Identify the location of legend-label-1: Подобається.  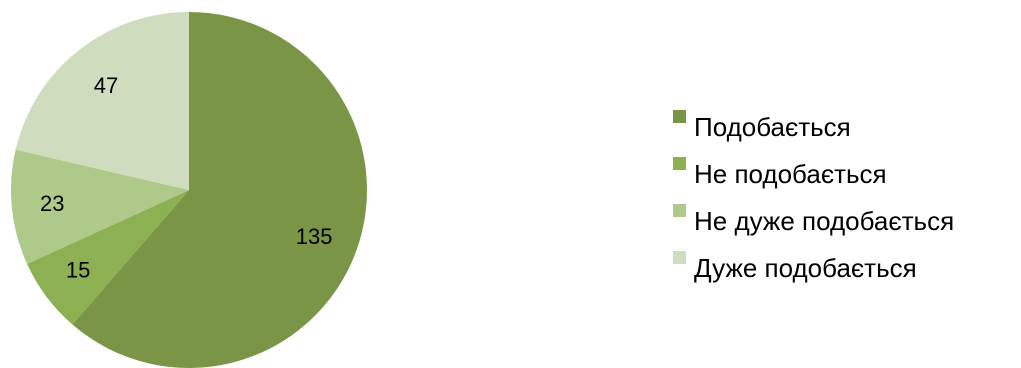
(772, 127).